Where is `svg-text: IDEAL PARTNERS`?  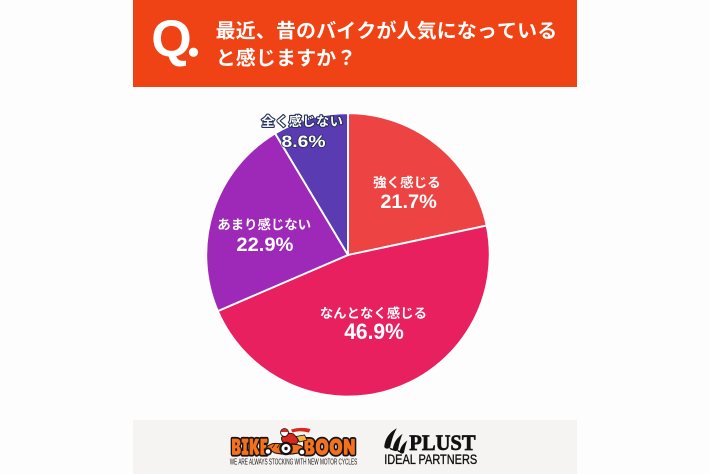 svg-text: IDEAL PARTNERS is located at coordinates (430, 459).